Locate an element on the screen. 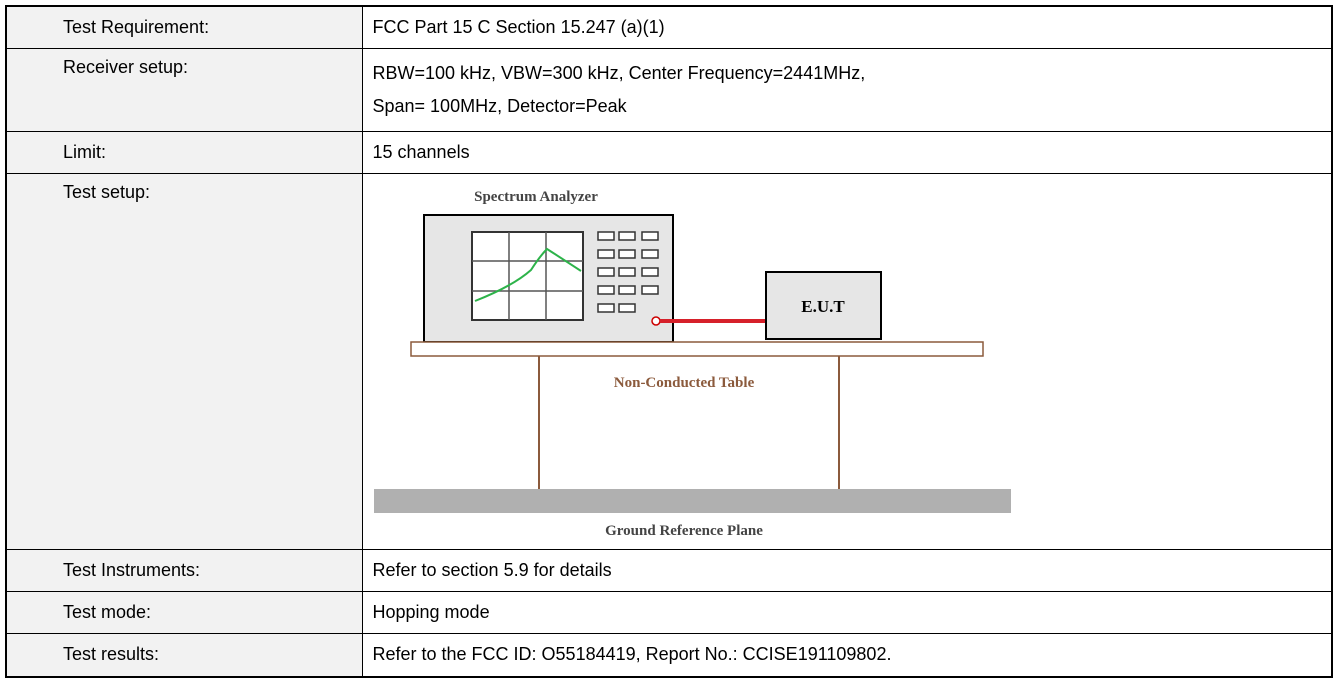 Image resolution: width=1338 pixels, height=687 pixels. value: Refer to section 5.9 for details is located at coordinates (847, 570).